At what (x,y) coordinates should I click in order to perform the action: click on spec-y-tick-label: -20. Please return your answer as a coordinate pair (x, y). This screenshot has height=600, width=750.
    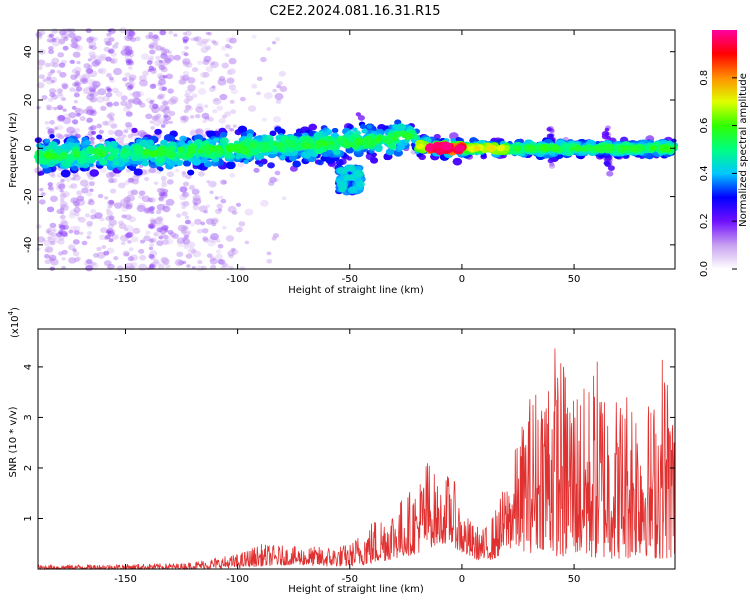
    Looking at the image, I should click on (28, 196).